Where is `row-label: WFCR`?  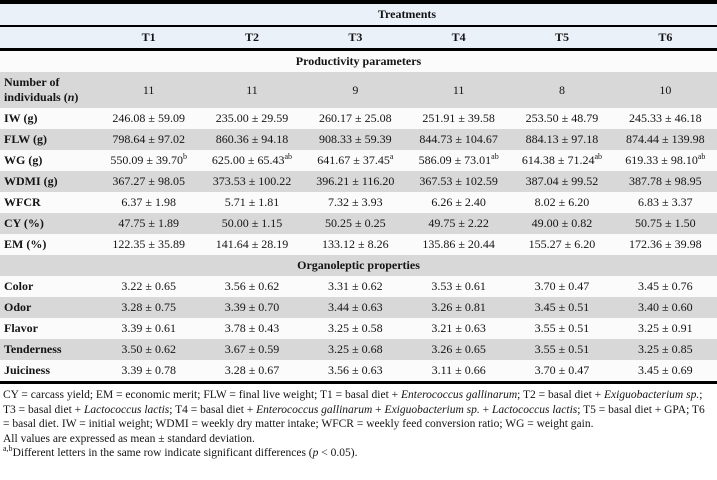 row-label: WFCR is located at coordinates (22, 202).